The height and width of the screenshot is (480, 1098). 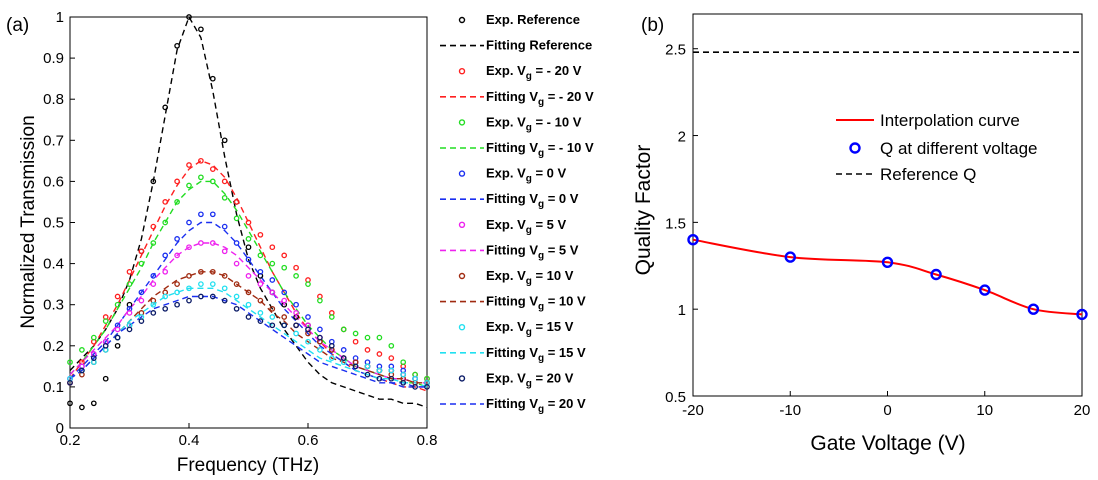 I want to click on legend-item: Exp. Vg = 20 V, so click(x=516, y=379).